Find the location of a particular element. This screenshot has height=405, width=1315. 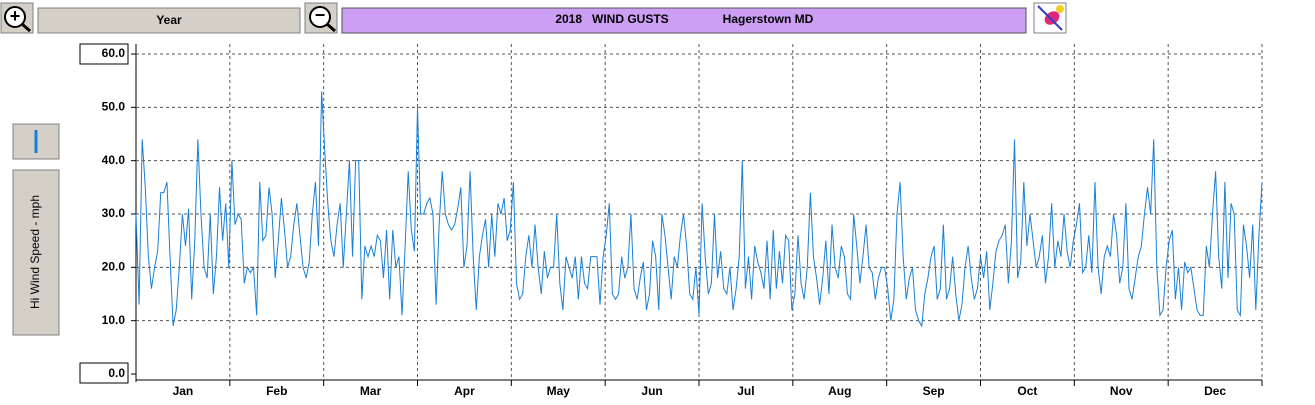

zoom-in-button: + is located at coordinates (17, 18).